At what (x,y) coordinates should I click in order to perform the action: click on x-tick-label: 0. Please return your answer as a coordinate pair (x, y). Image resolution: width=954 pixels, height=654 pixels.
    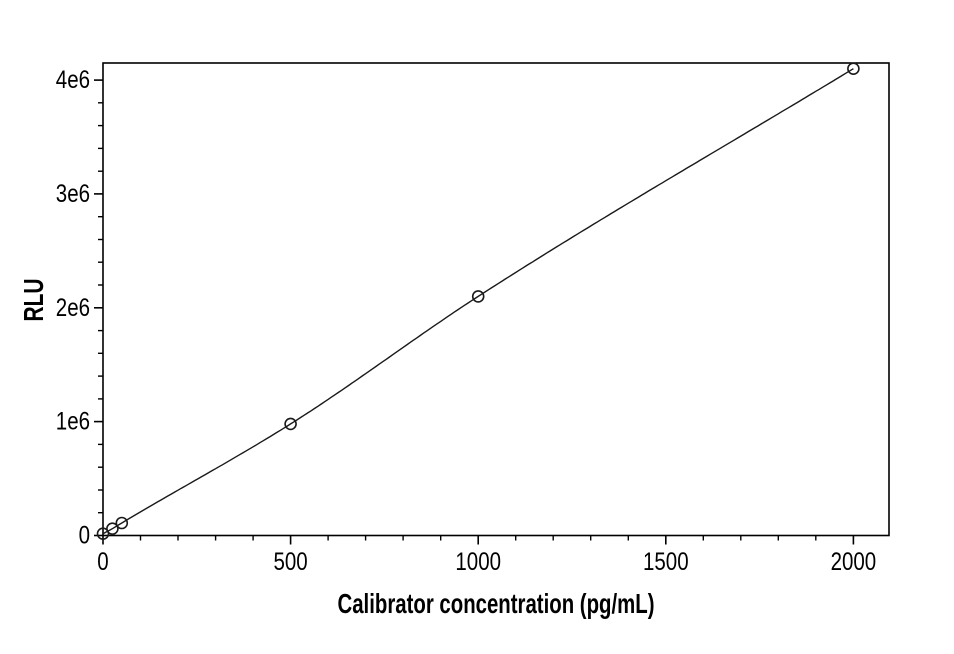
    Looking at the image, I should click on (102, 562).